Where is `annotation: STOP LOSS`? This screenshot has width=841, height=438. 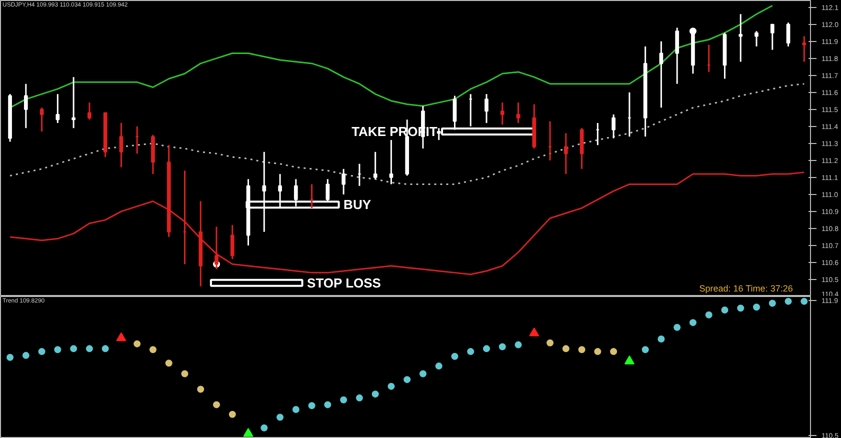 annotation: STOP LOSS is located at coordinates (344, 282).